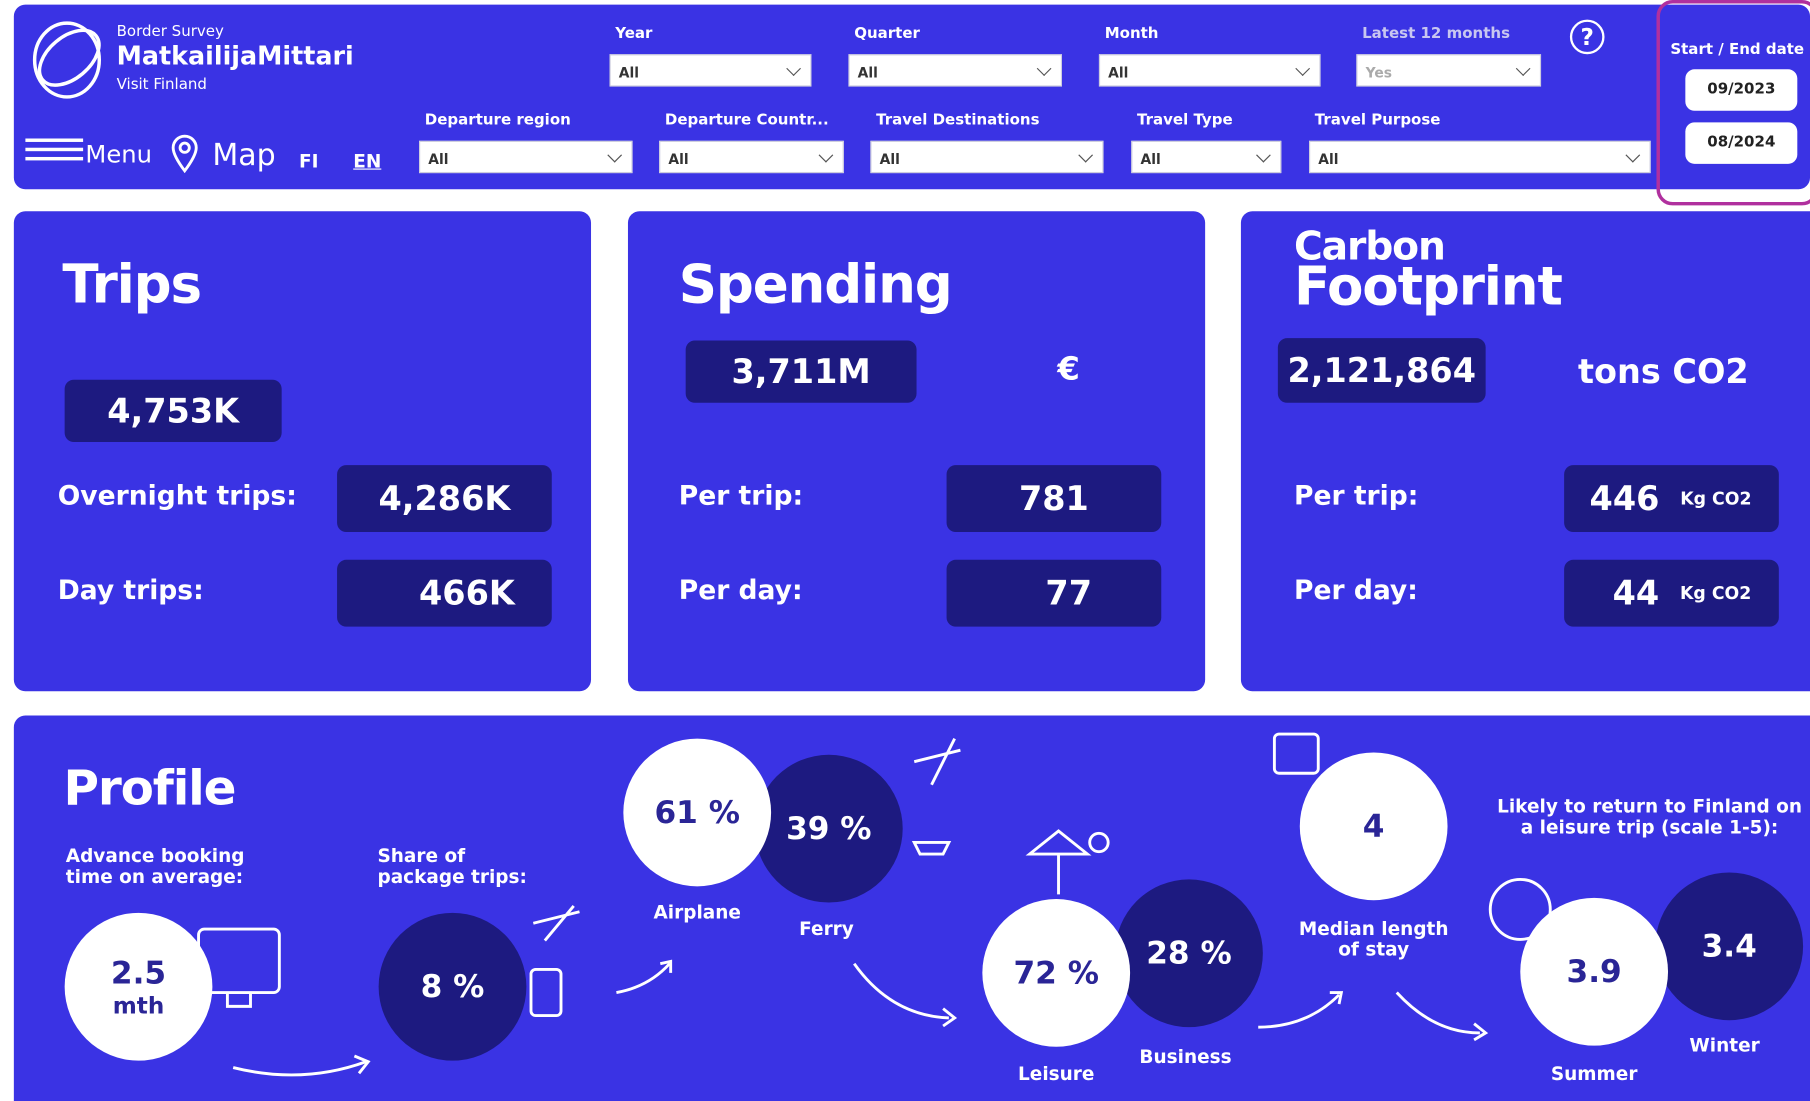 The image size is (1810, 1101). What do you see at coordinates (155, 866) in the screenshot?
I see `booking-label: Advance booking time on average:` at bounding box center [155, 866].